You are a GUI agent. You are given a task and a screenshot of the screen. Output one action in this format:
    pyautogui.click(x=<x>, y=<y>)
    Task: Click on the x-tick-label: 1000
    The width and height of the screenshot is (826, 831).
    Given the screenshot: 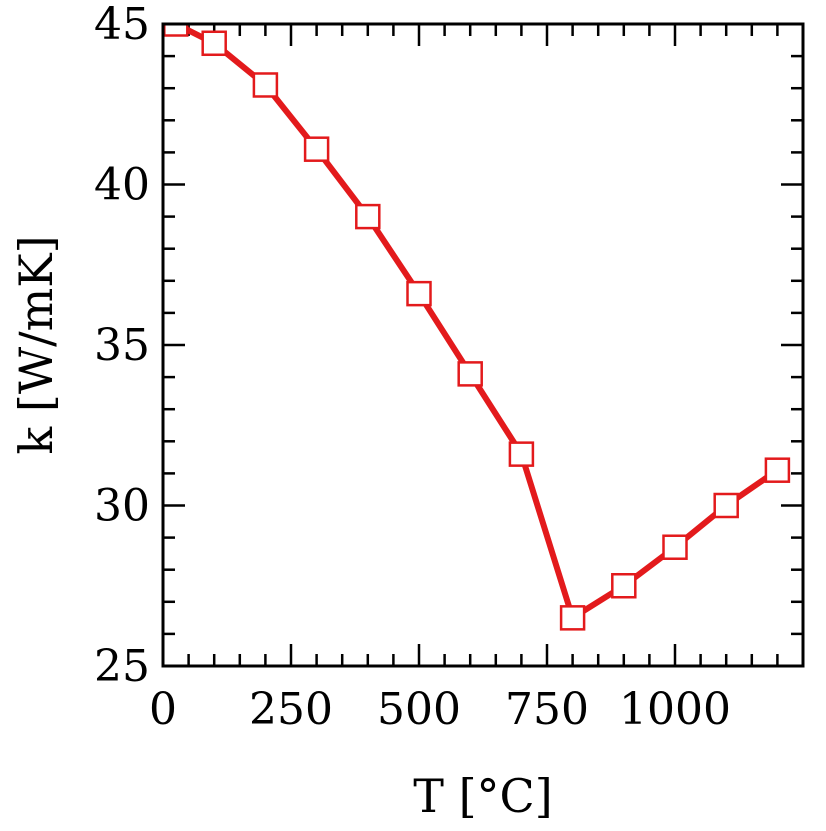 What is the action you would take?
    pyautogui.click(x=675, y=709)
    